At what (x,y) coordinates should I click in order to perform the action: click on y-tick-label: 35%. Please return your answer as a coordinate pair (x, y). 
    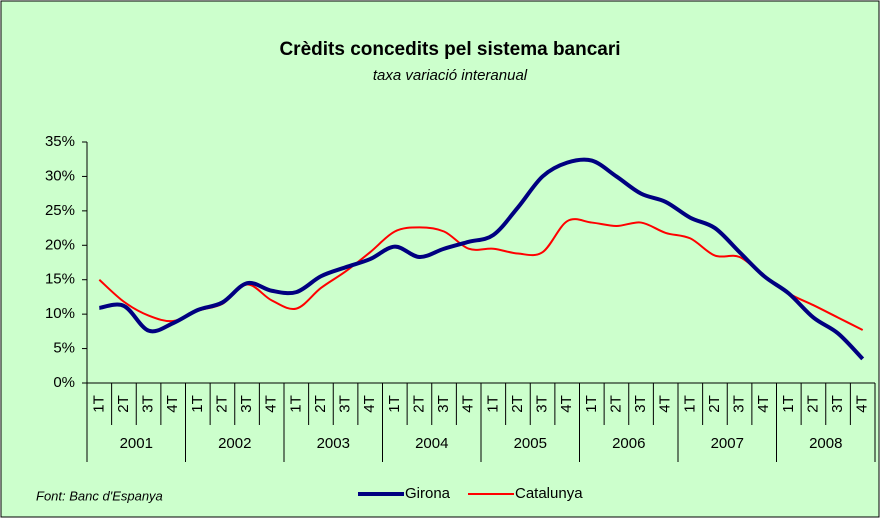
    Looking at the image, I should click on (60, 141).